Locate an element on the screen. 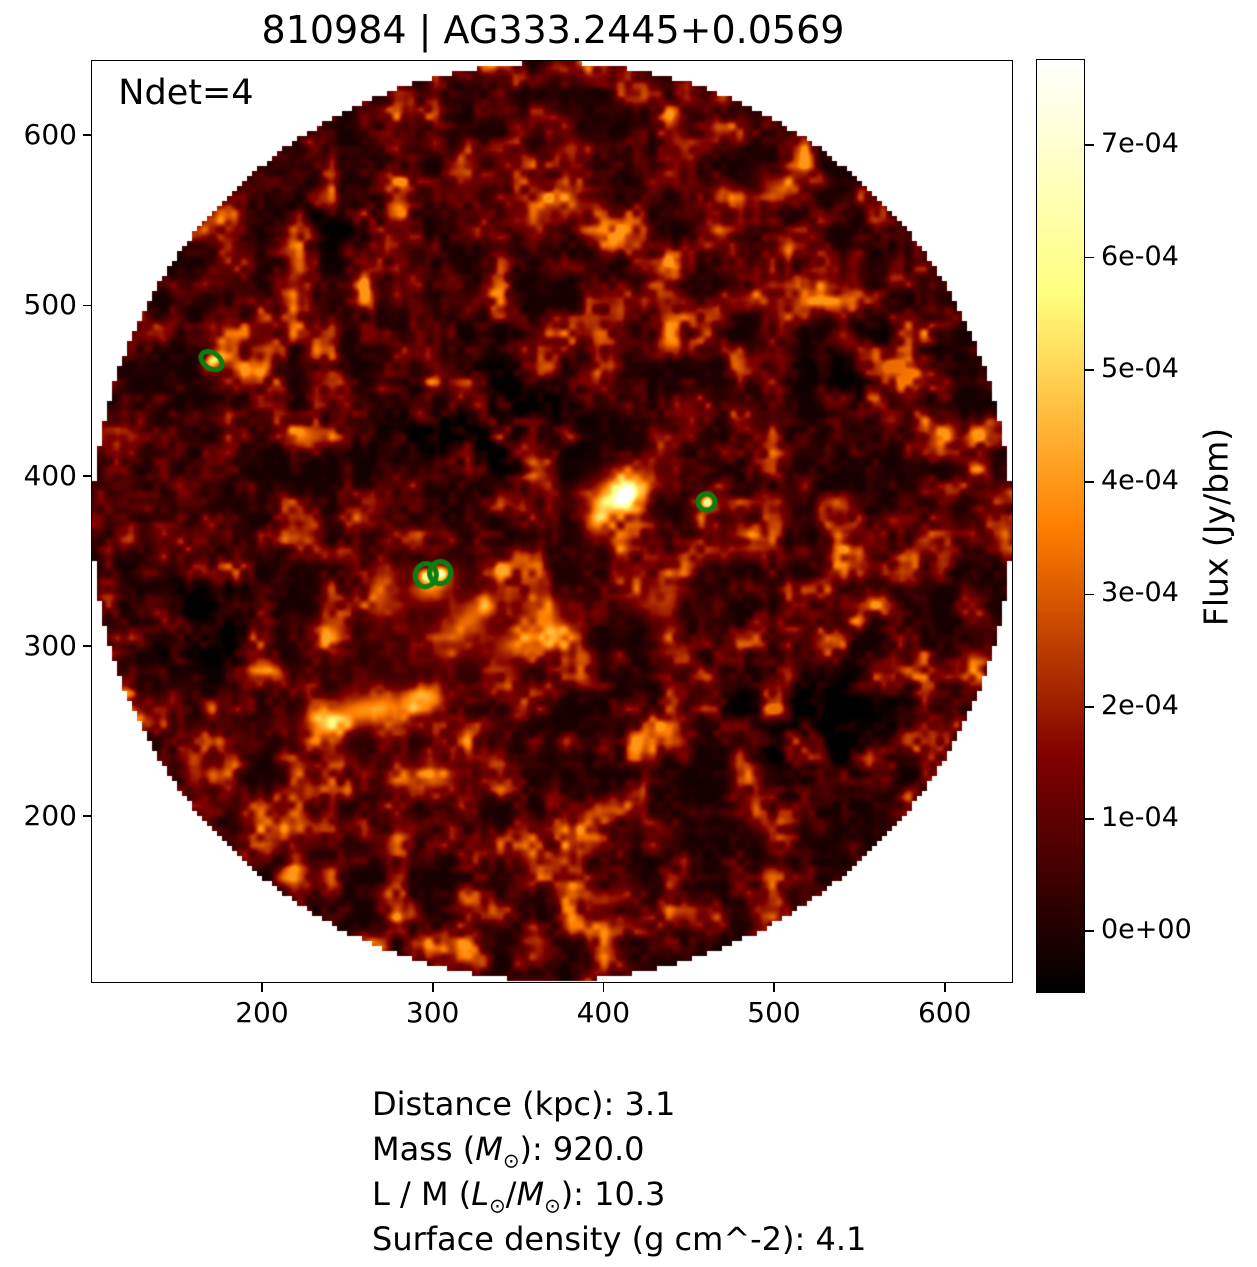 This screenshot has height=1267, width=1257. y-tick-label: 600 is located at coordinates (50, 135).